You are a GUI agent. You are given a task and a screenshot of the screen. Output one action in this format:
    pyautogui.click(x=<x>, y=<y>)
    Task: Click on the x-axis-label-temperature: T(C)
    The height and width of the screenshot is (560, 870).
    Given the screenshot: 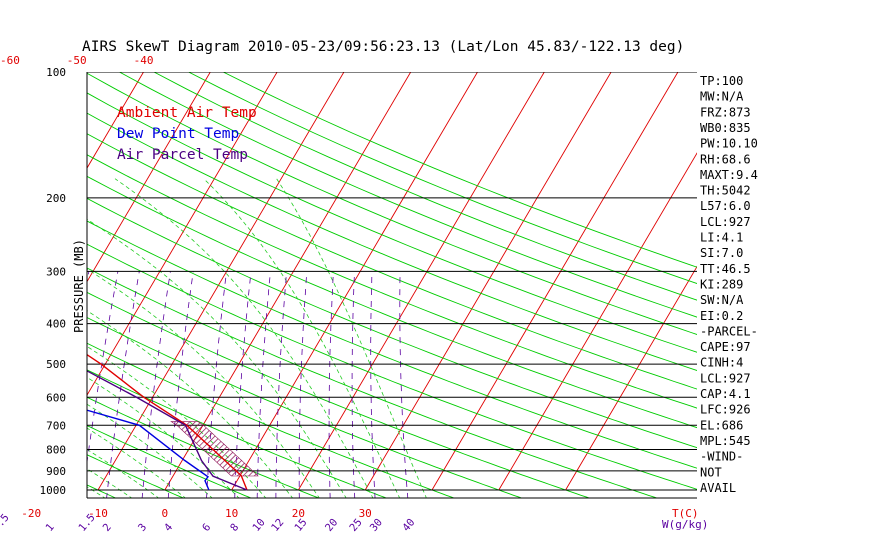 What is the action you would take?
    pyautogui.click(x=685, y=513)
    